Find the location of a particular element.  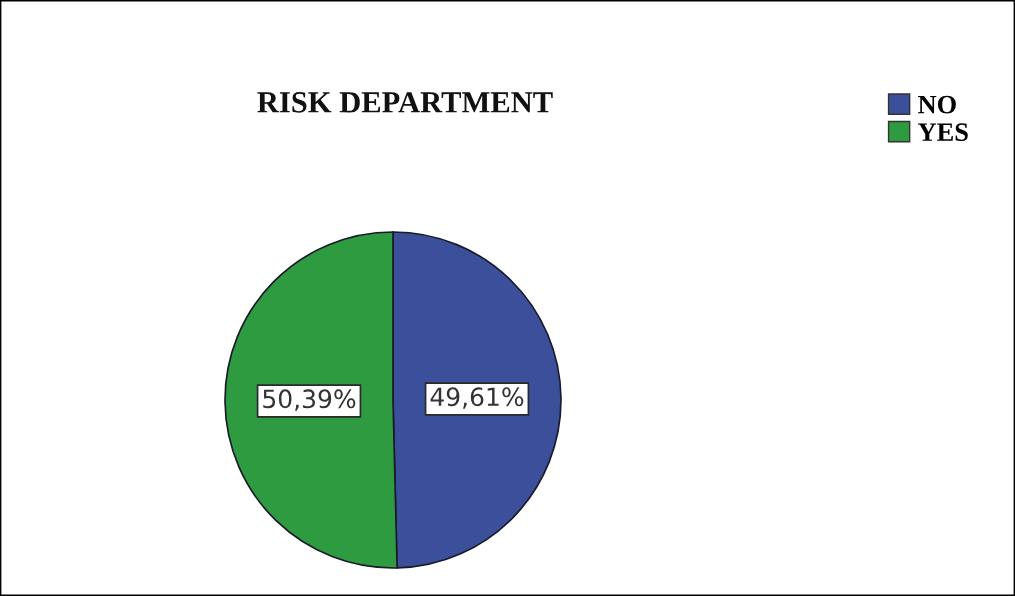

data-label: 50,39% is located at coordinates (309, 400).